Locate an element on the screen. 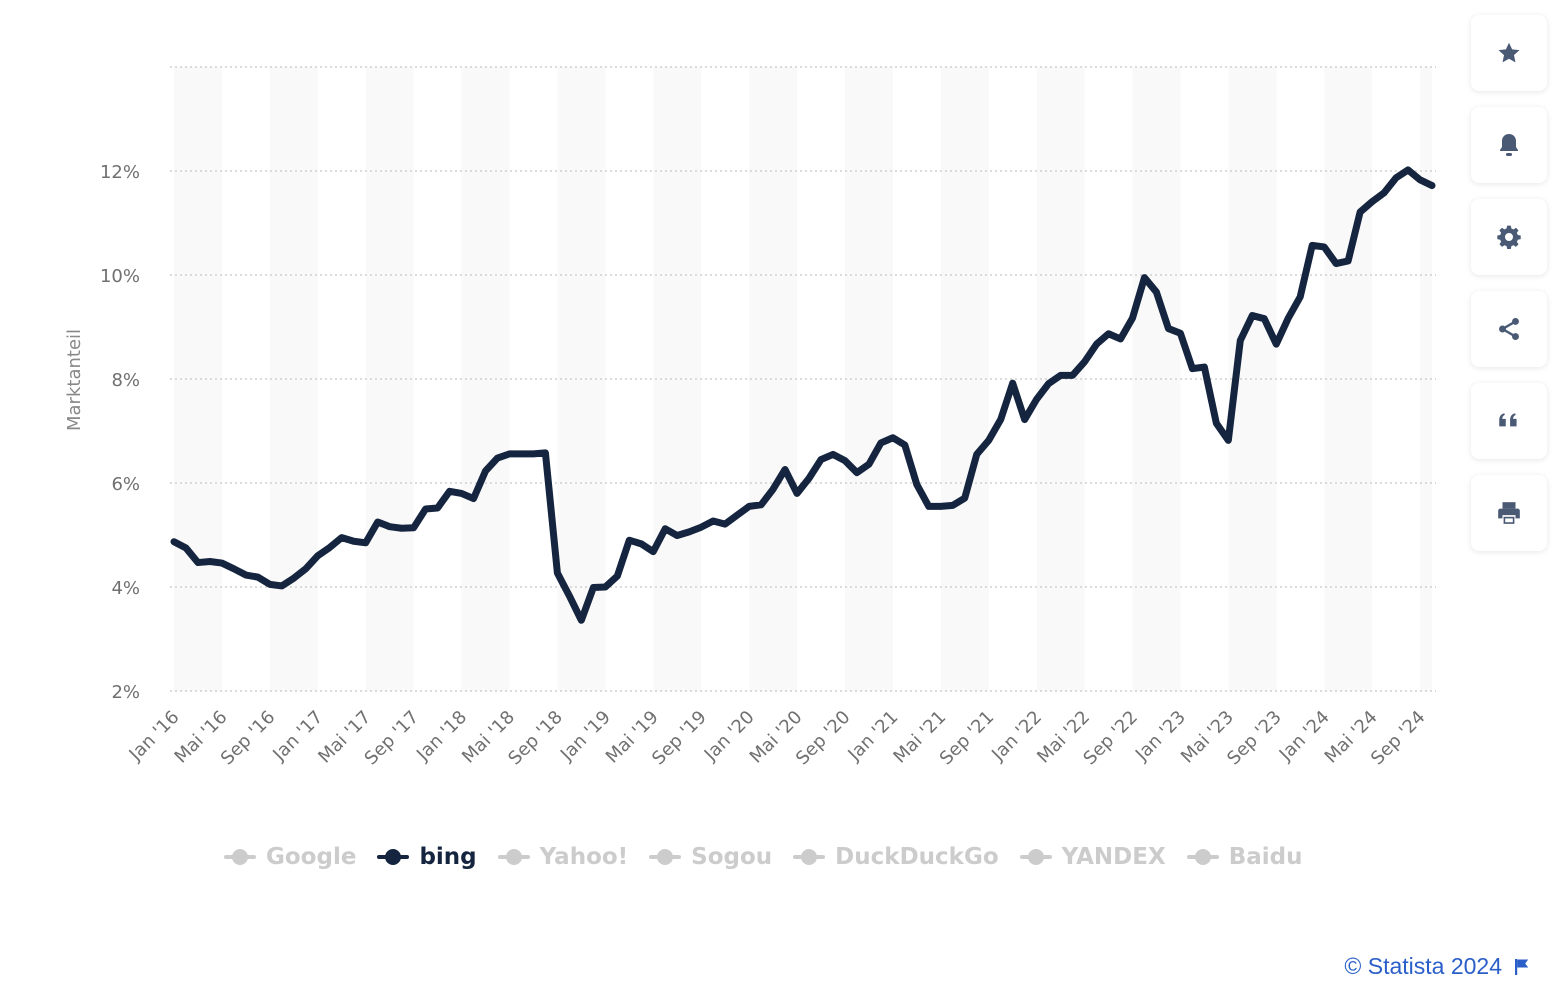 The width and height of the screenshot is (1560, 994). legend-label: YANDEX is located at coordinates (1113, 857).